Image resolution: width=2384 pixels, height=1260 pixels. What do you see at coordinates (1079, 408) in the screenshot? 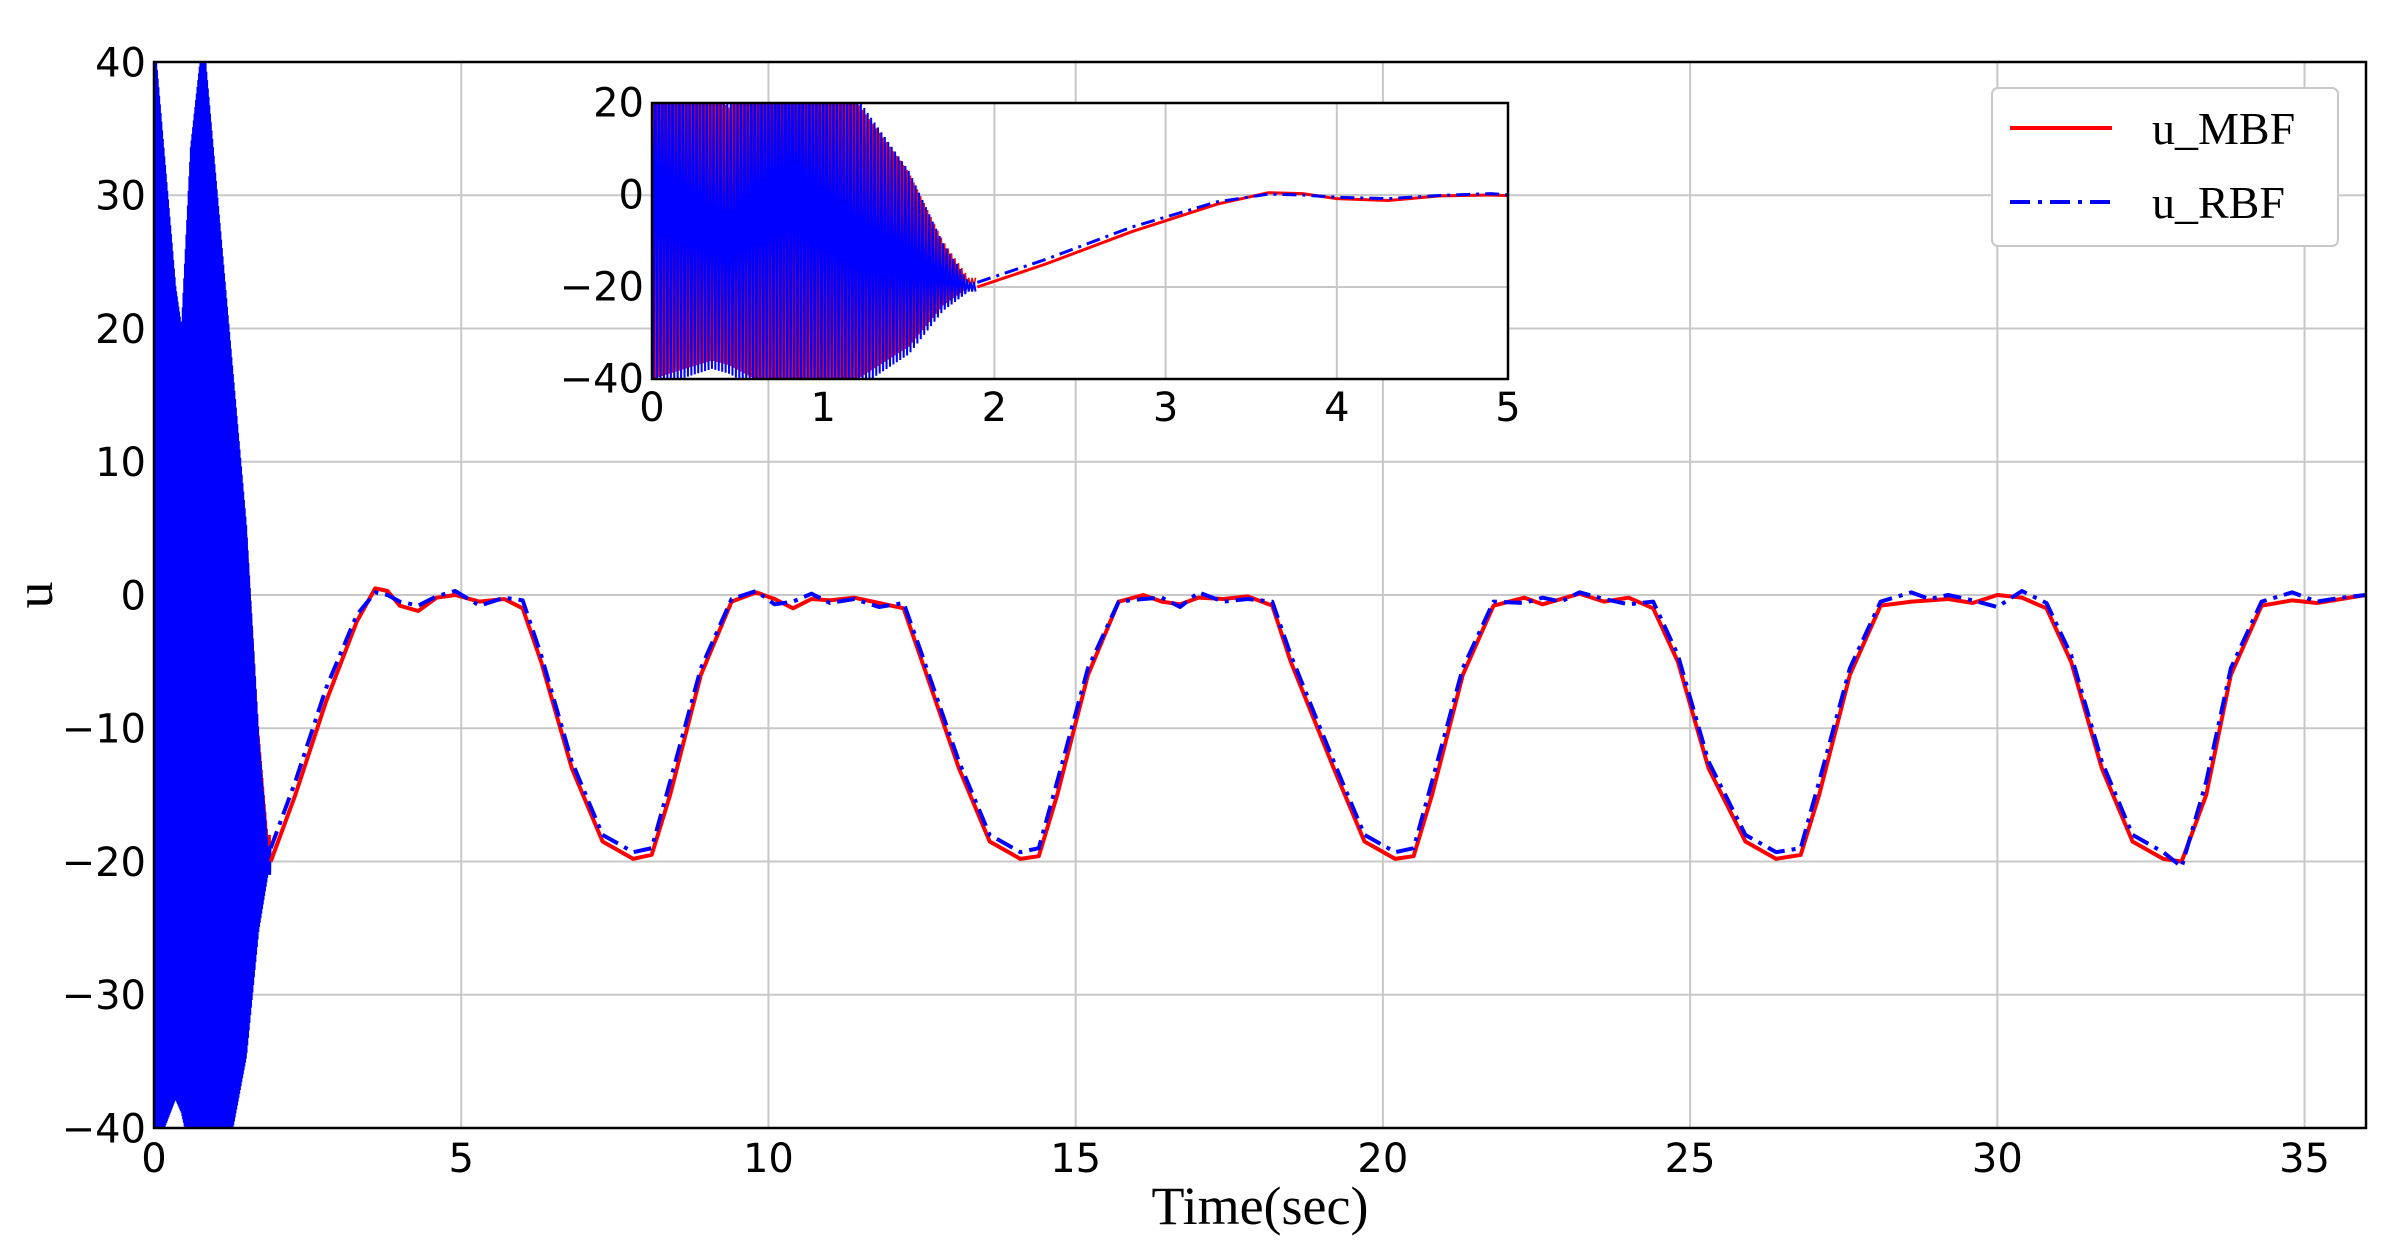
I see `inset-x-ticks: 0 1 2 3 4 5` at bounding box center [1079, 408].